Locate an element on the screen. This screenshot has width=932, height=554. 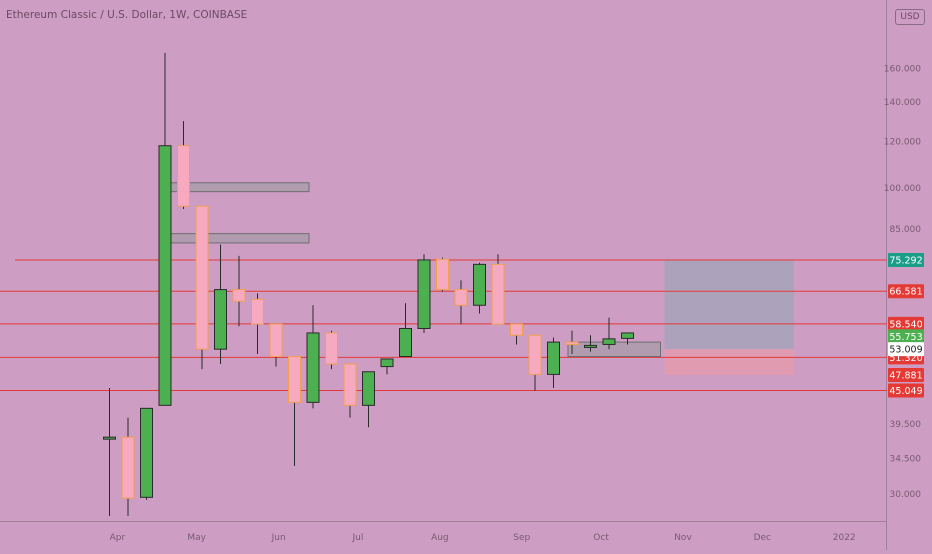
price-axis-bg is located at coordinates (909, 275).